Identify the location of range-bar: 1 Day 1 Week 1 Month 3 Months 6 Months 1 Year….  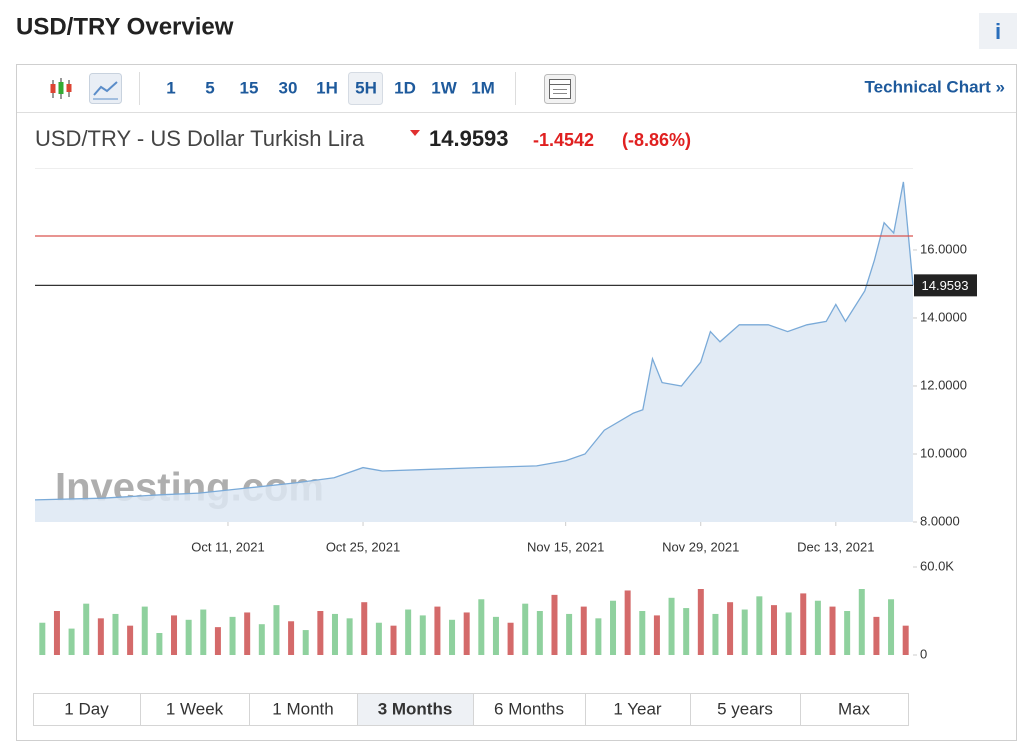
(471, 709).